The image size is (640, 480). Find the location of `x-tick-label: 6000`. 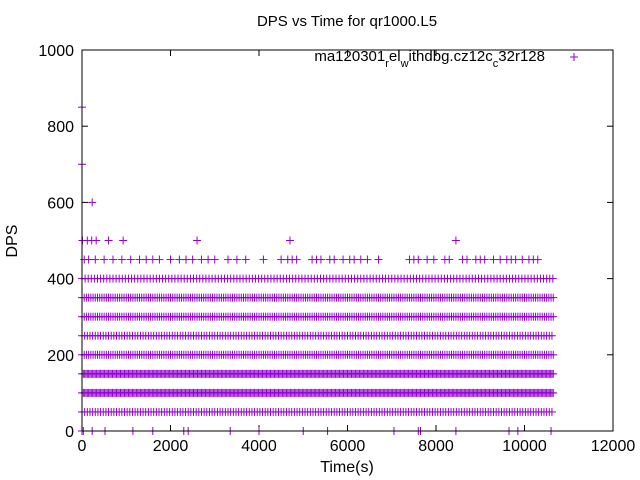

x-tick-label: 6000 is located at coordinates (348, 446).